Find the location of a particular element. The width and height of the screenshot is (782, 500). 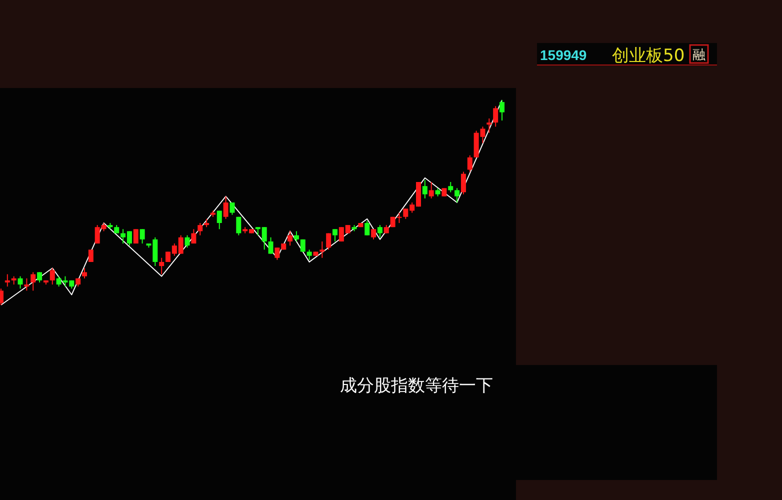

text: 159949 is located at coordinates (563, 55).